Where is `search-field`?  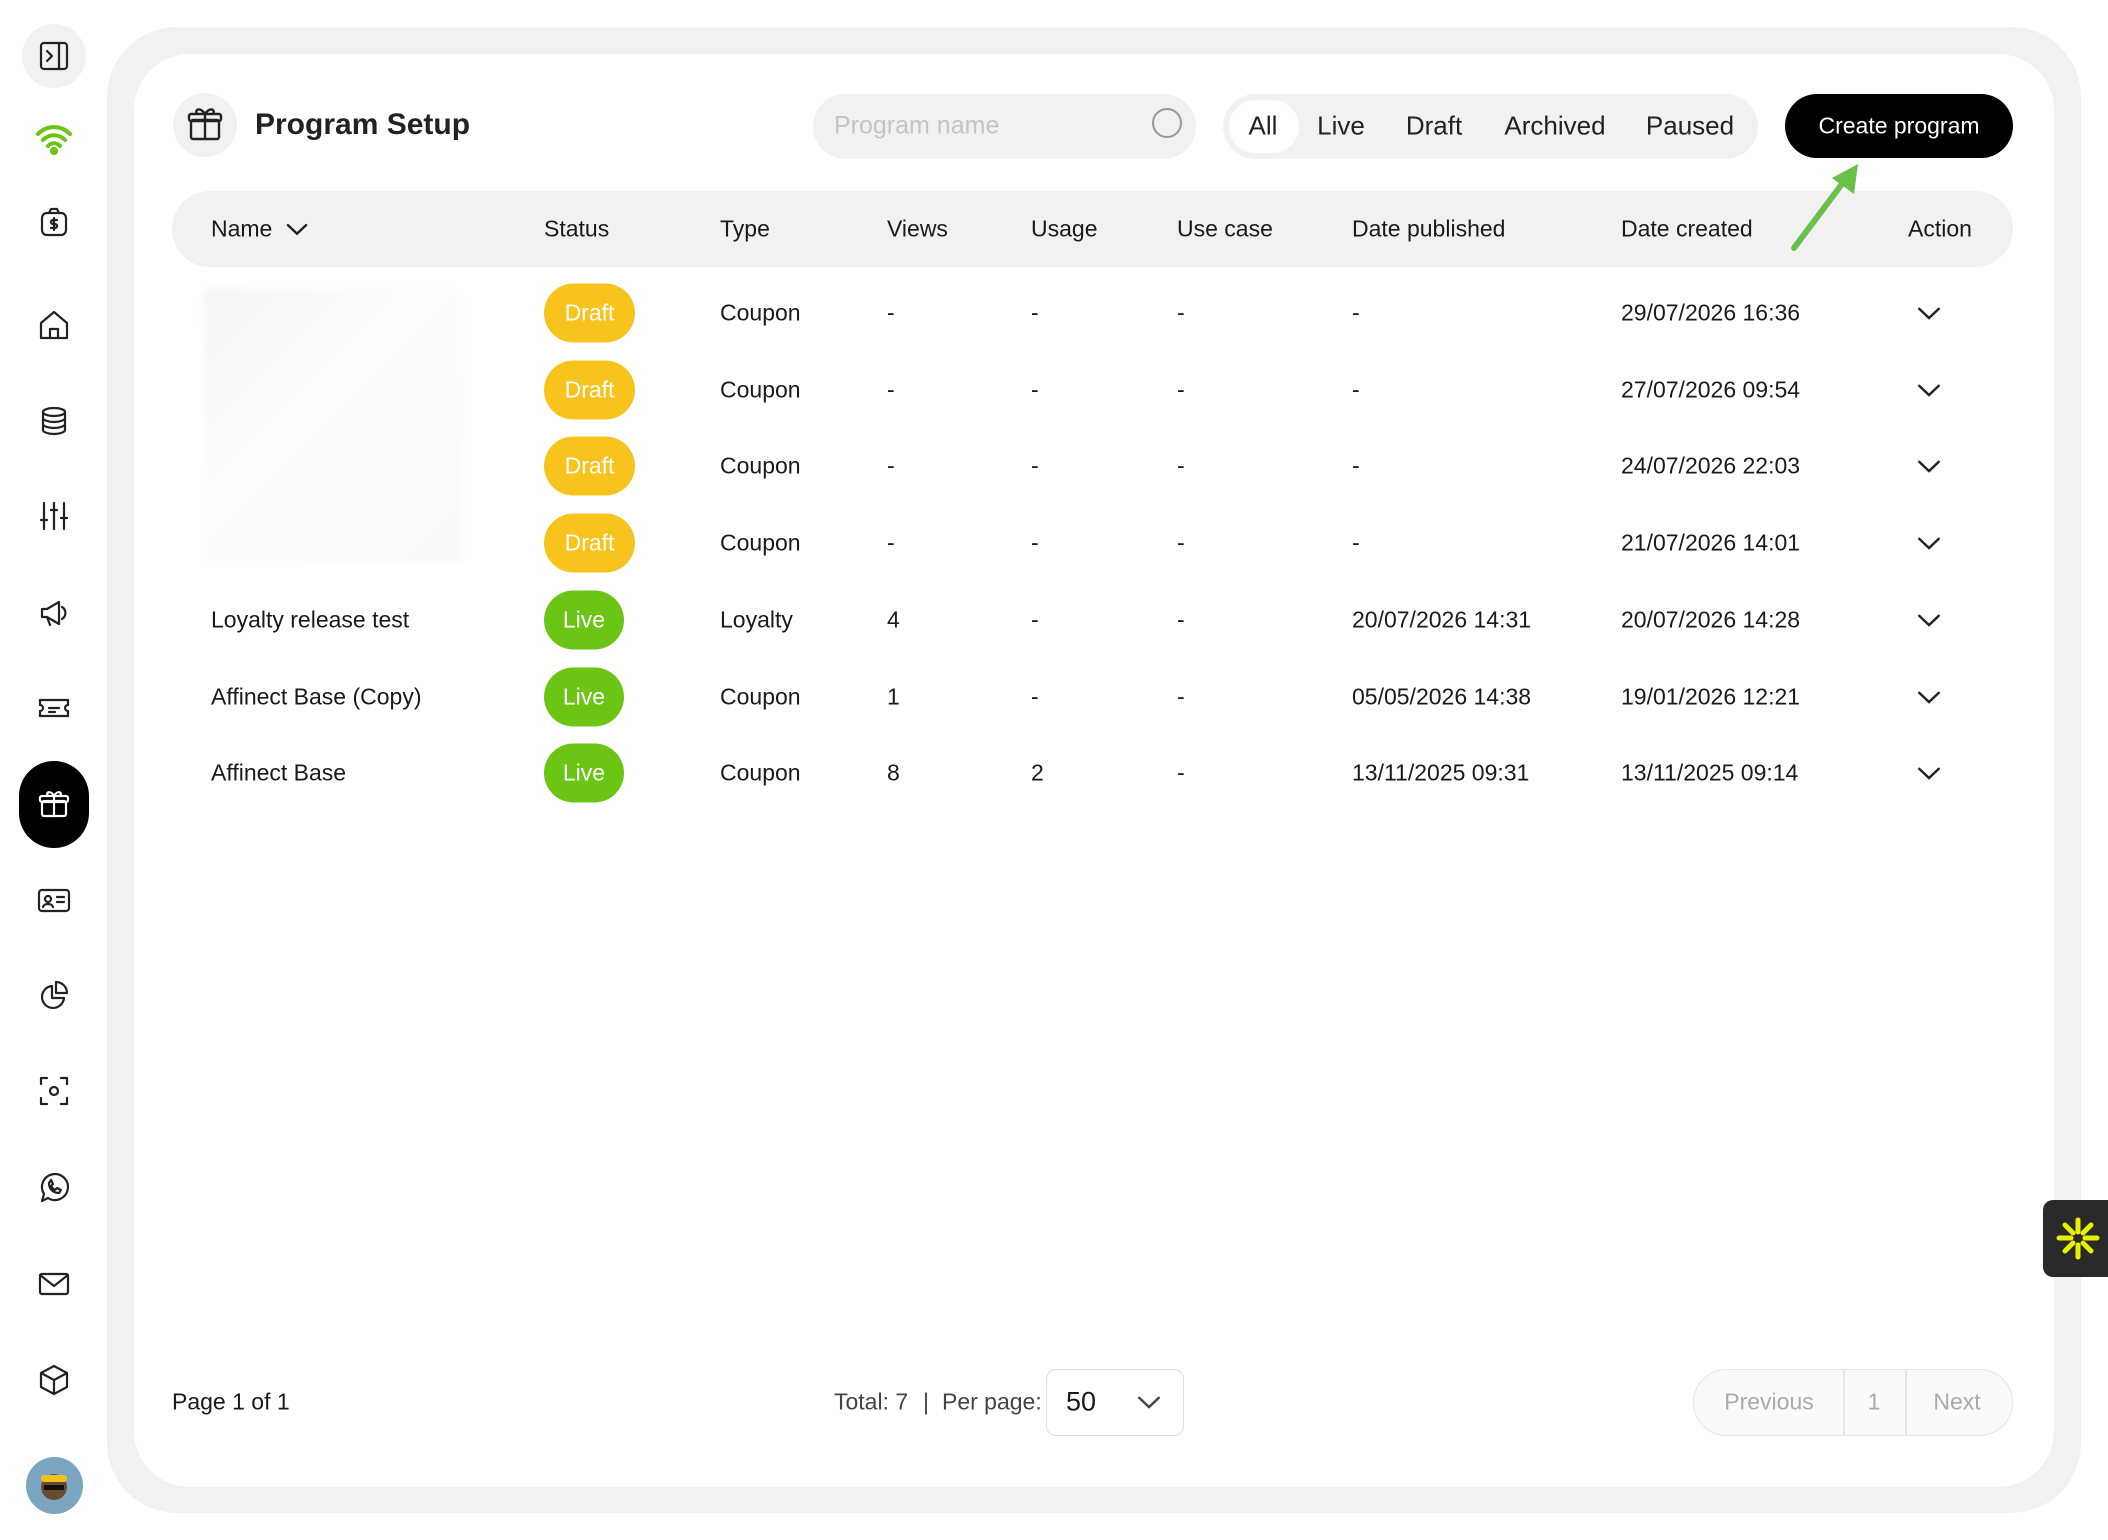
search-field is located at coordinates (1004, 126).